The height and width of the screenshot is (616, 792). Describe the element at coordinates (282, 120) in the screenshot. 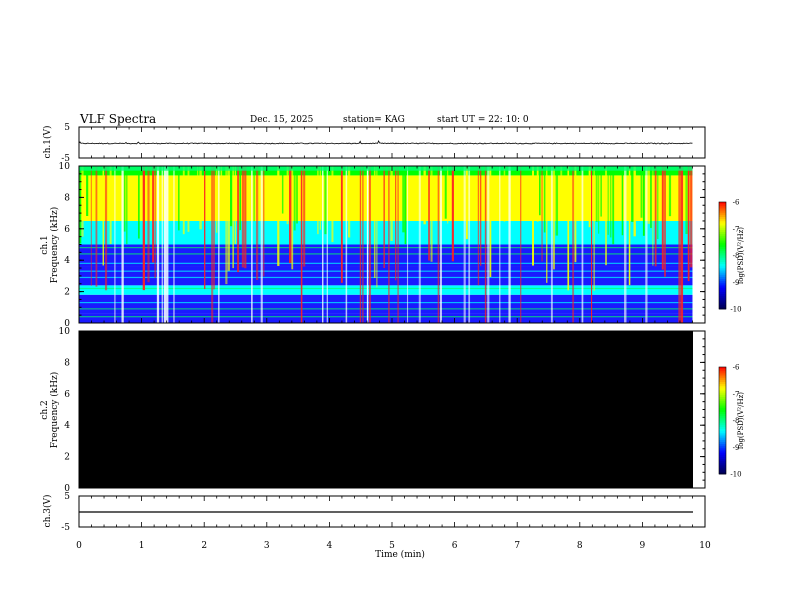

I see `date-label: Dec. 15, 2025` at that location.